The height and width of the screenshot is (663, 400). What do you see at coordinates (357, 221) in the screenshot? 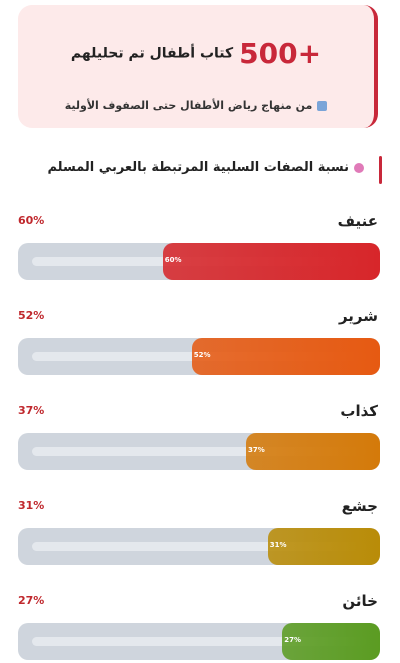
I see `category-label: عنيف` at bounding box center [357, 221].